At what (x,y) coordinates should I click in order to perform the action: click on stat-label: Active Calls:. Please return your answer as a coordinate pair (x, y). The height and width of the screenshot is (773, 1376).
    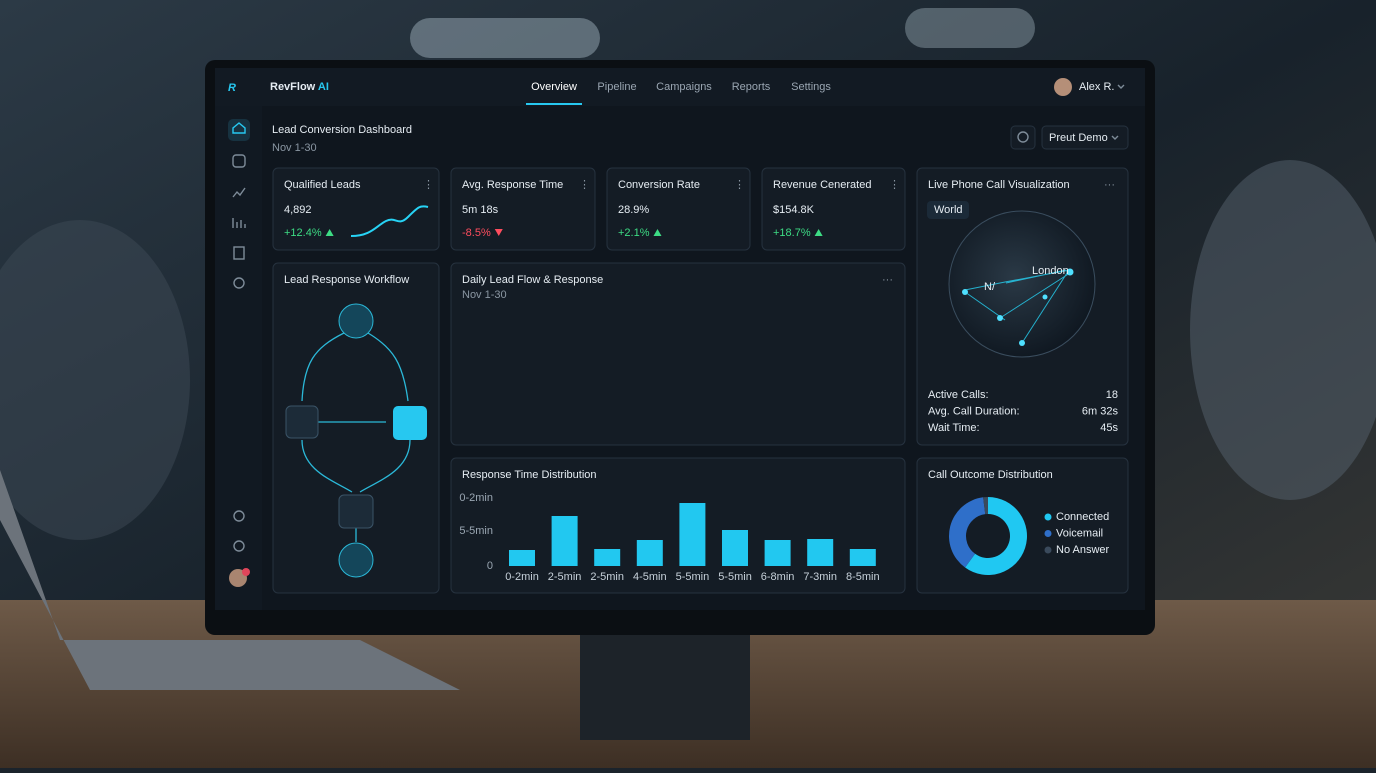
    Looking at the image, I should click on (958, 395).